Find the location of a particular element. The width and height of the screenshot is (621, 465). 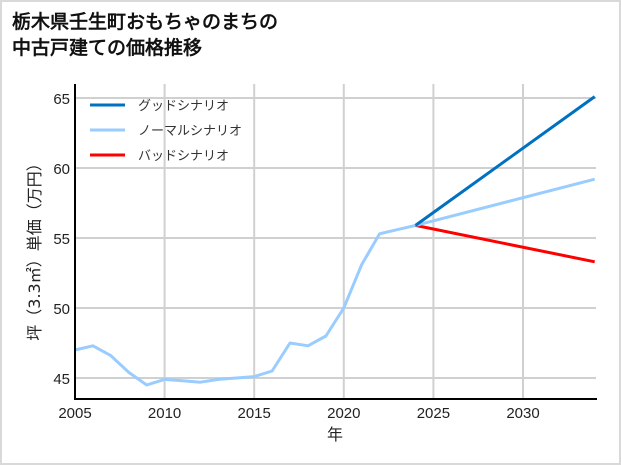

x-tick-label: 2025 is located at coordinates (433, 413).